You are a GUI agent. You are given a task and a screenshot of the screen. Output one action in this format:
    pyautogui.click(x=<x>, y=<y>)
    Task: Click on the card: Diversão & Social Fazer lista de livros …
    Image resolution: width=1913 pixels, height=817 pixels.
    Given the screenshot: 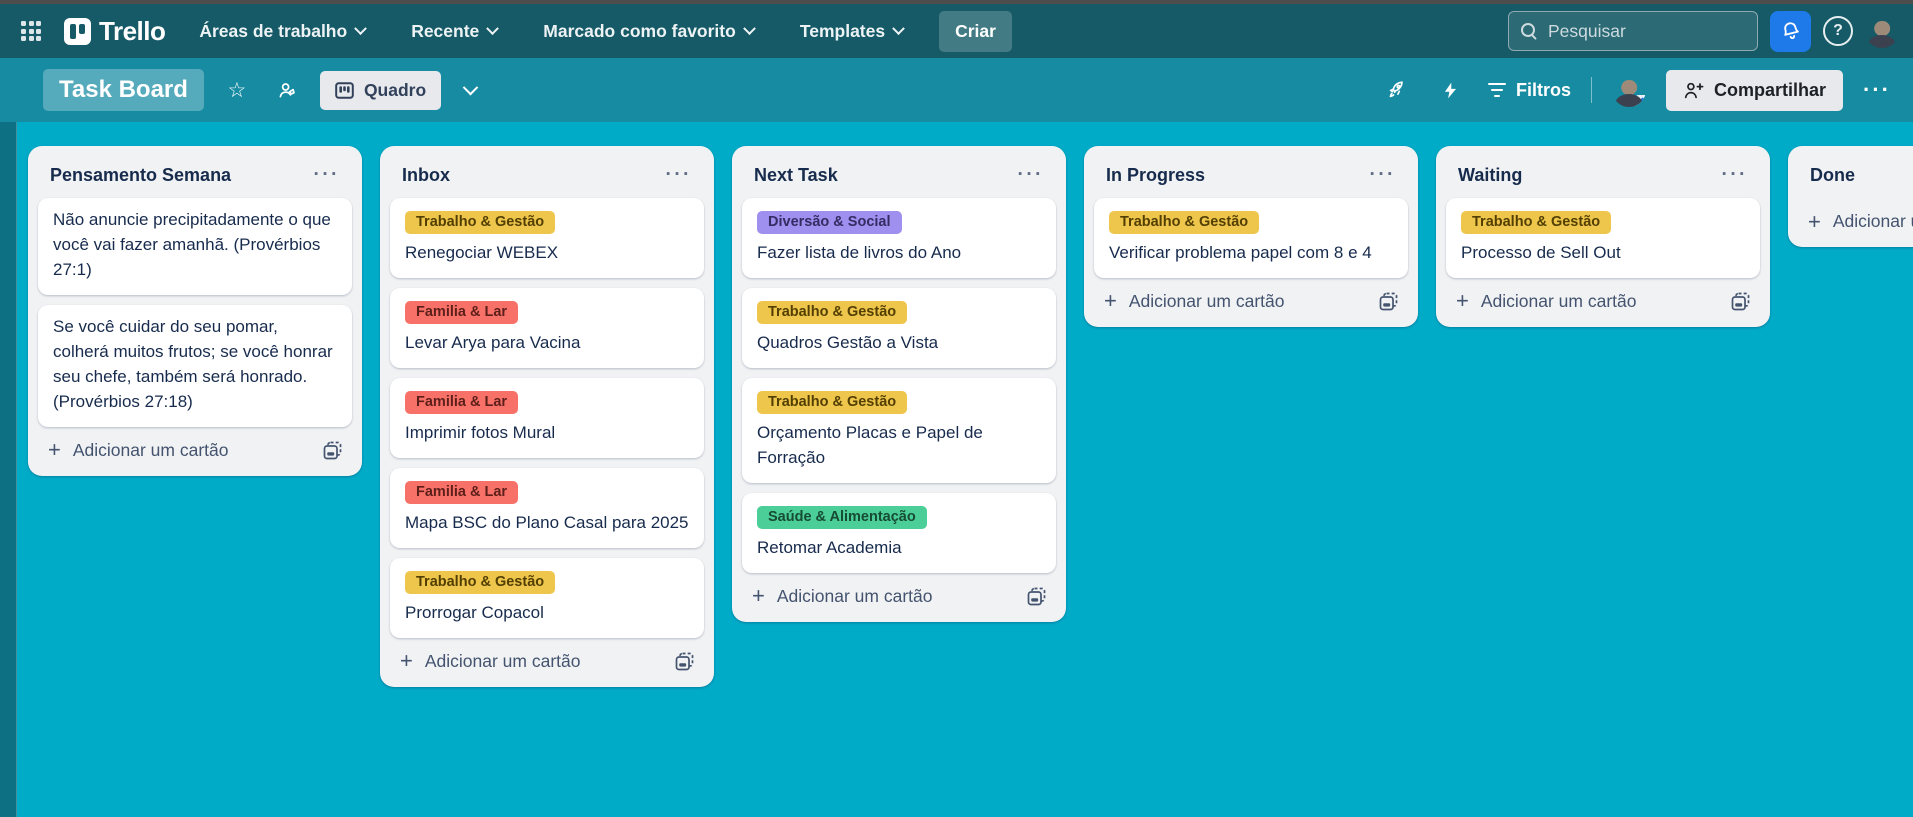 What is the action you would take?
    pyautogui.click(x=899, y=238)
    